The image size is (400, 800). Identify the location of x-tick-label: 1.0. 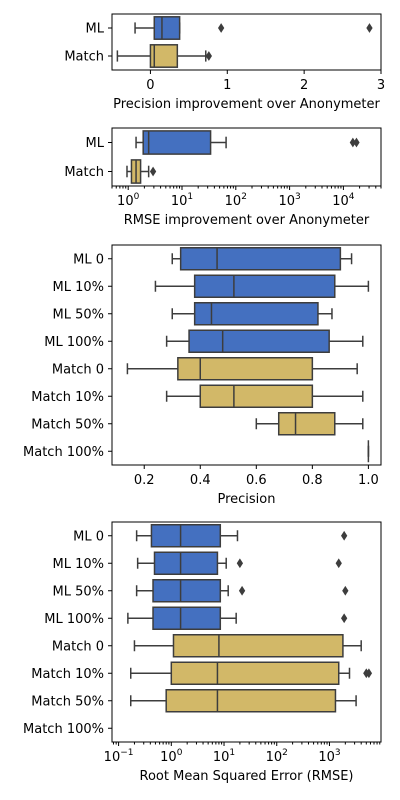
(368, 480).